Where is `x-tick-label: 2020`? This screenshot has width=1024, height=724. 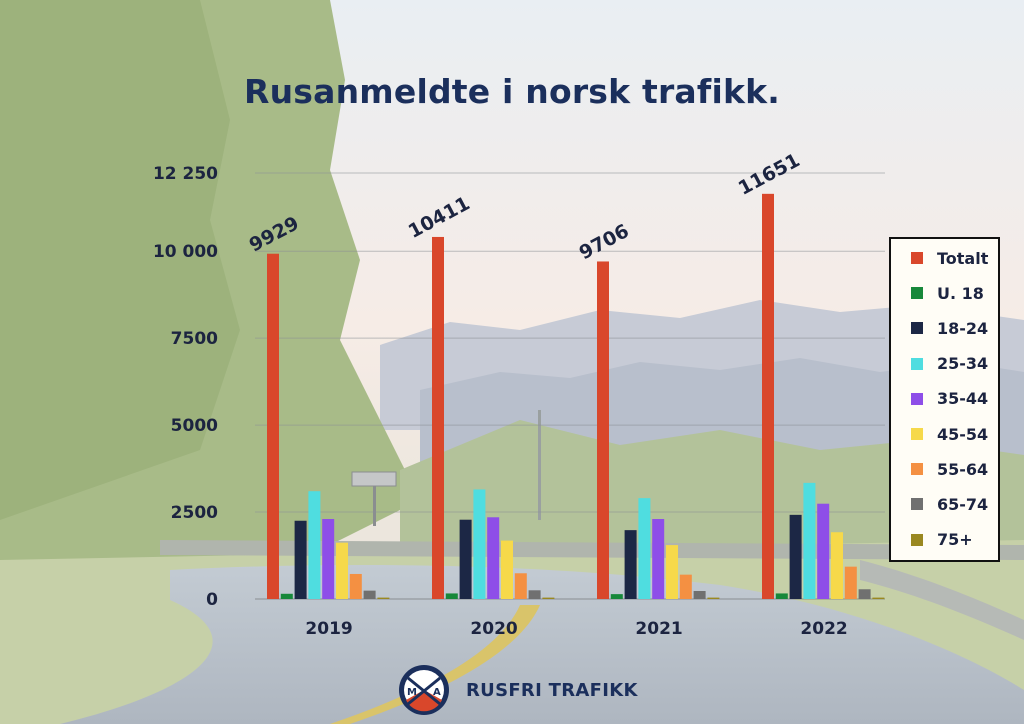 x-tick-label: 2020 is located at coordinates (493, 629).